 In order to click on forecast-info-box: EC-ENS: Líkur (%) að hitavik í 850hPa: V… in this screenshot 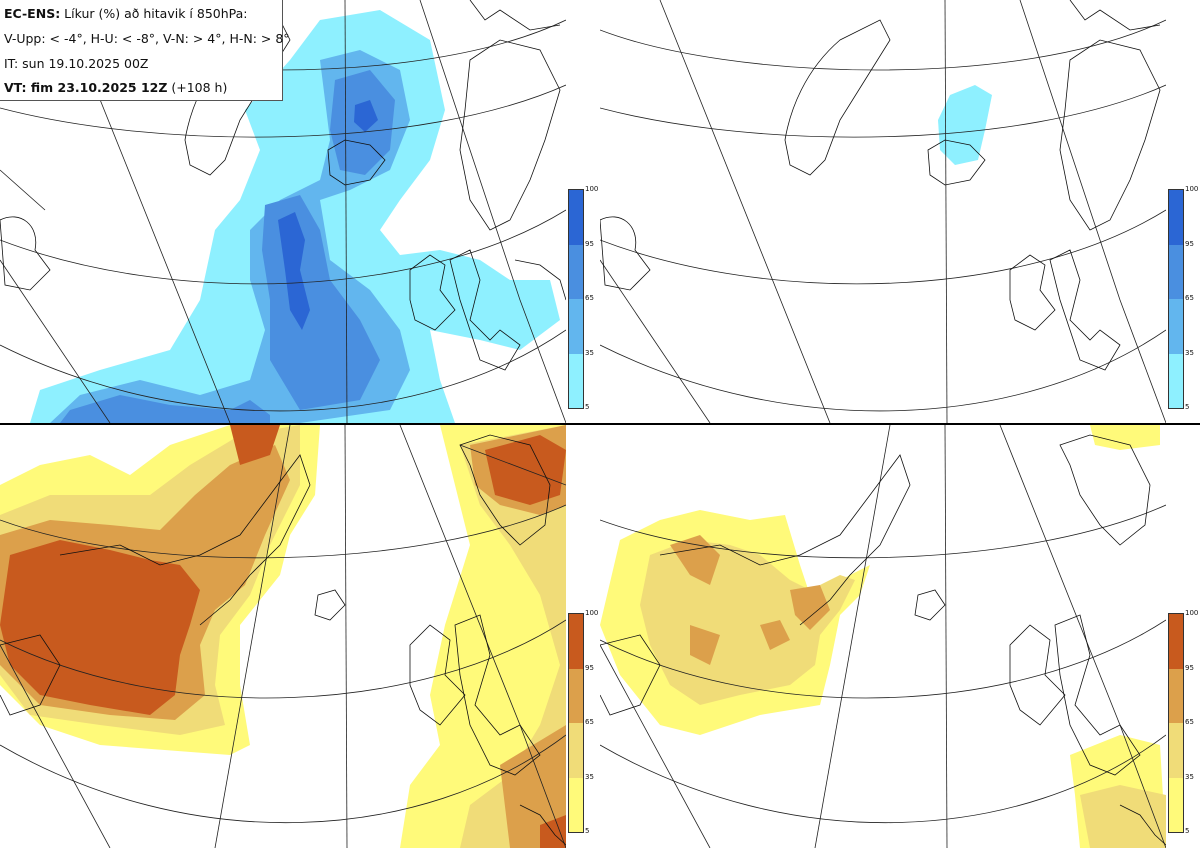, I will do `click(145, 50)`.